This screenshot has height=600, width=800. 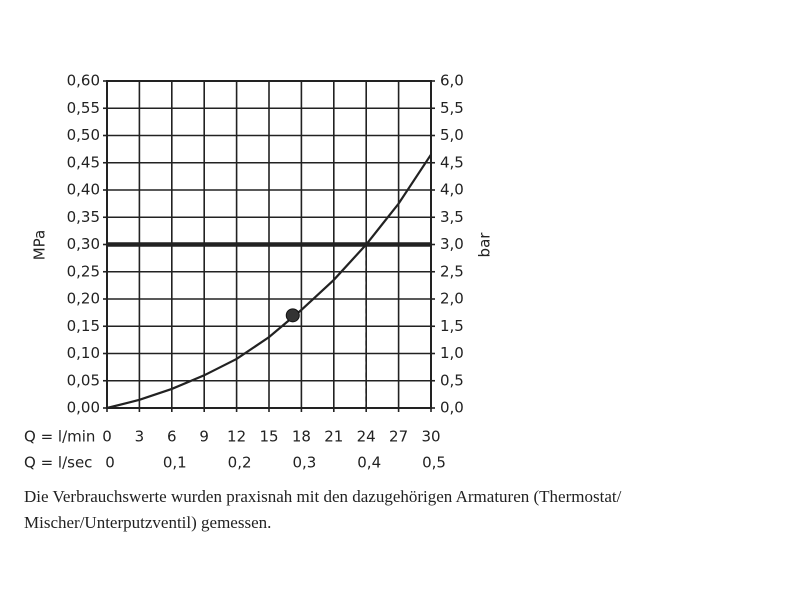 What do you see at coordinates (398, 437) in the screenshot?
I see `x-tick-label: 27` at bounding box center [398, 437].